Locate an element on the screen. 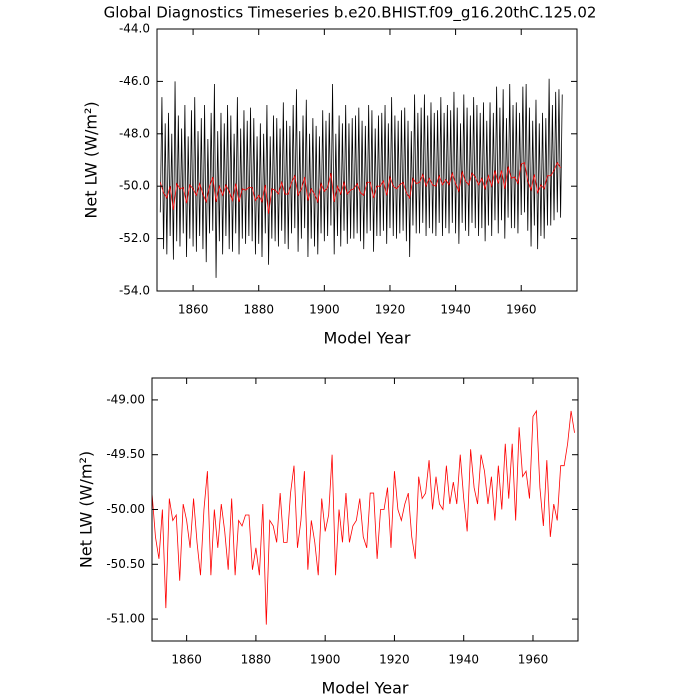 Image resolution: width=700 pixels, height=700 pixels. y-tick-label: -51.00 is located at coordinates (125, 619).